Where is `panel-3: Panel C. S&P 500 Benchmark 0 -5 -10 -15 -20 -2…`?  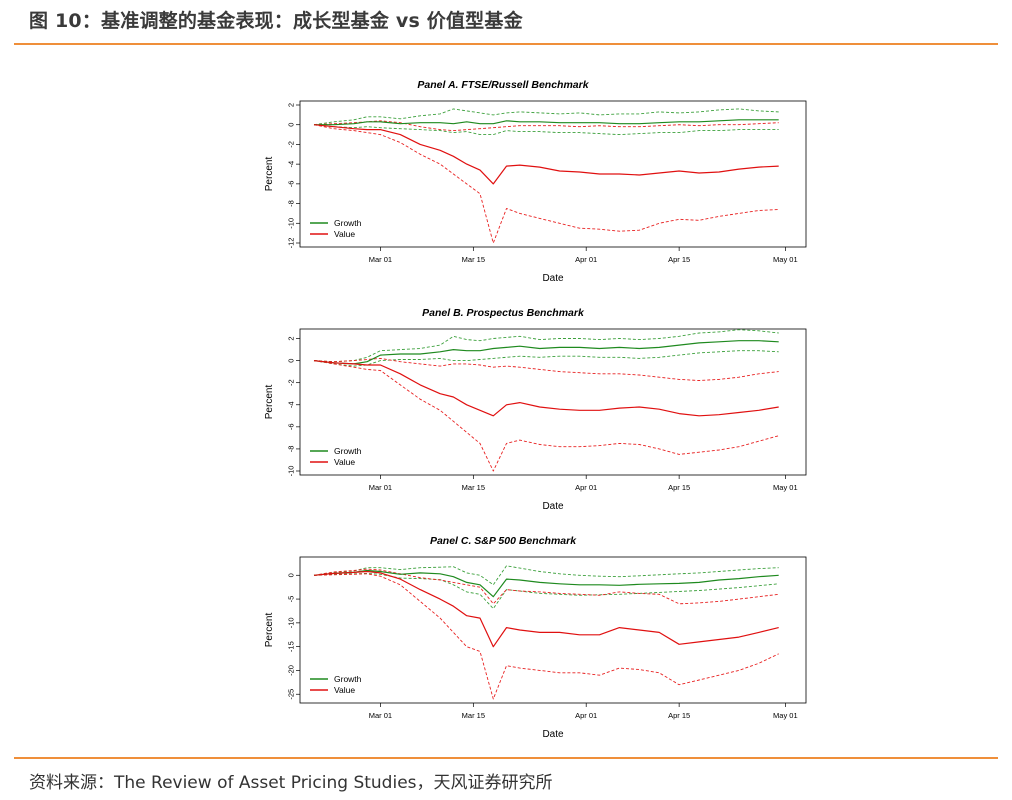 panel-3: Panel C. S&P 500 Benchmark 0 -5 -10 -15 -20 -2… is located at coordinates (535, 637).